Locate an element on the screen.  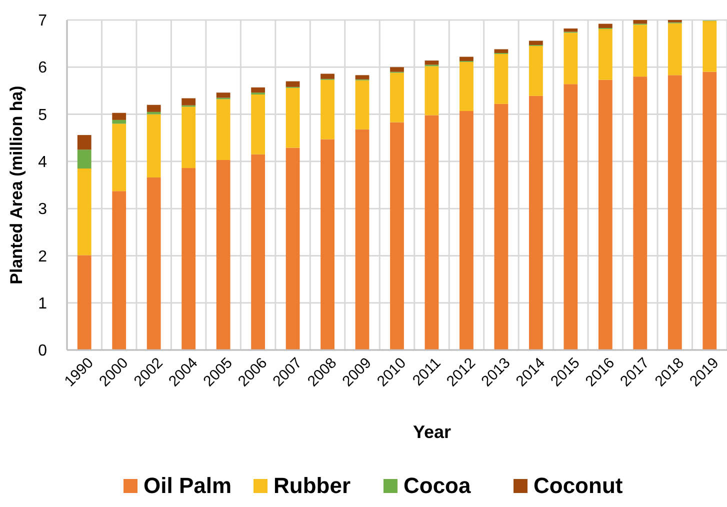
y-tick-label: 2 is located at coordinates (43, 257).